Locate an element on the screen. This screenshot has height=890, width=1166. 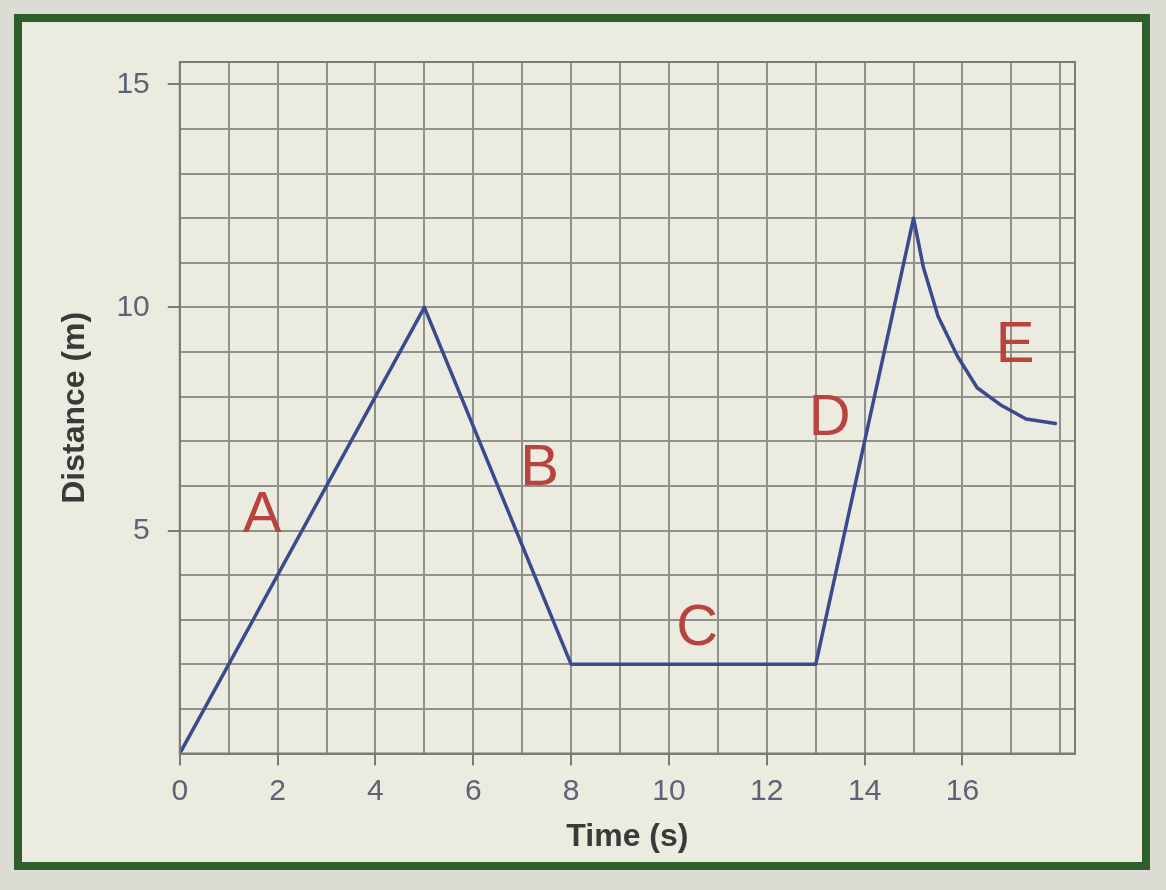
y-tick-label: 5 is located at coordinates (141, 528).